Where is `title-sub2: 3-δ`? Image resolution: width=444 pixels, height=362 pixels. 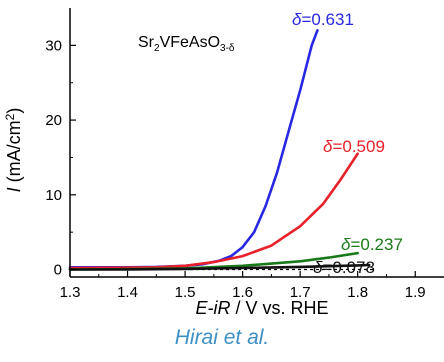
title-sub2: 3-δ is located at coordinates (227, 48).